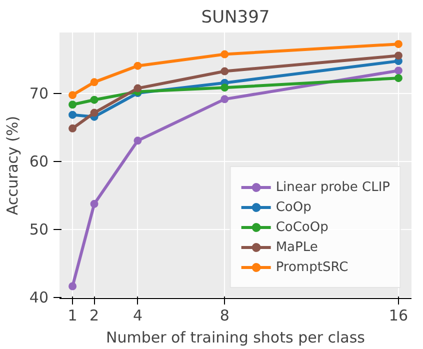 The image size is (423, 349). I want to click on x-tick-label: 16, so click(398, 315).